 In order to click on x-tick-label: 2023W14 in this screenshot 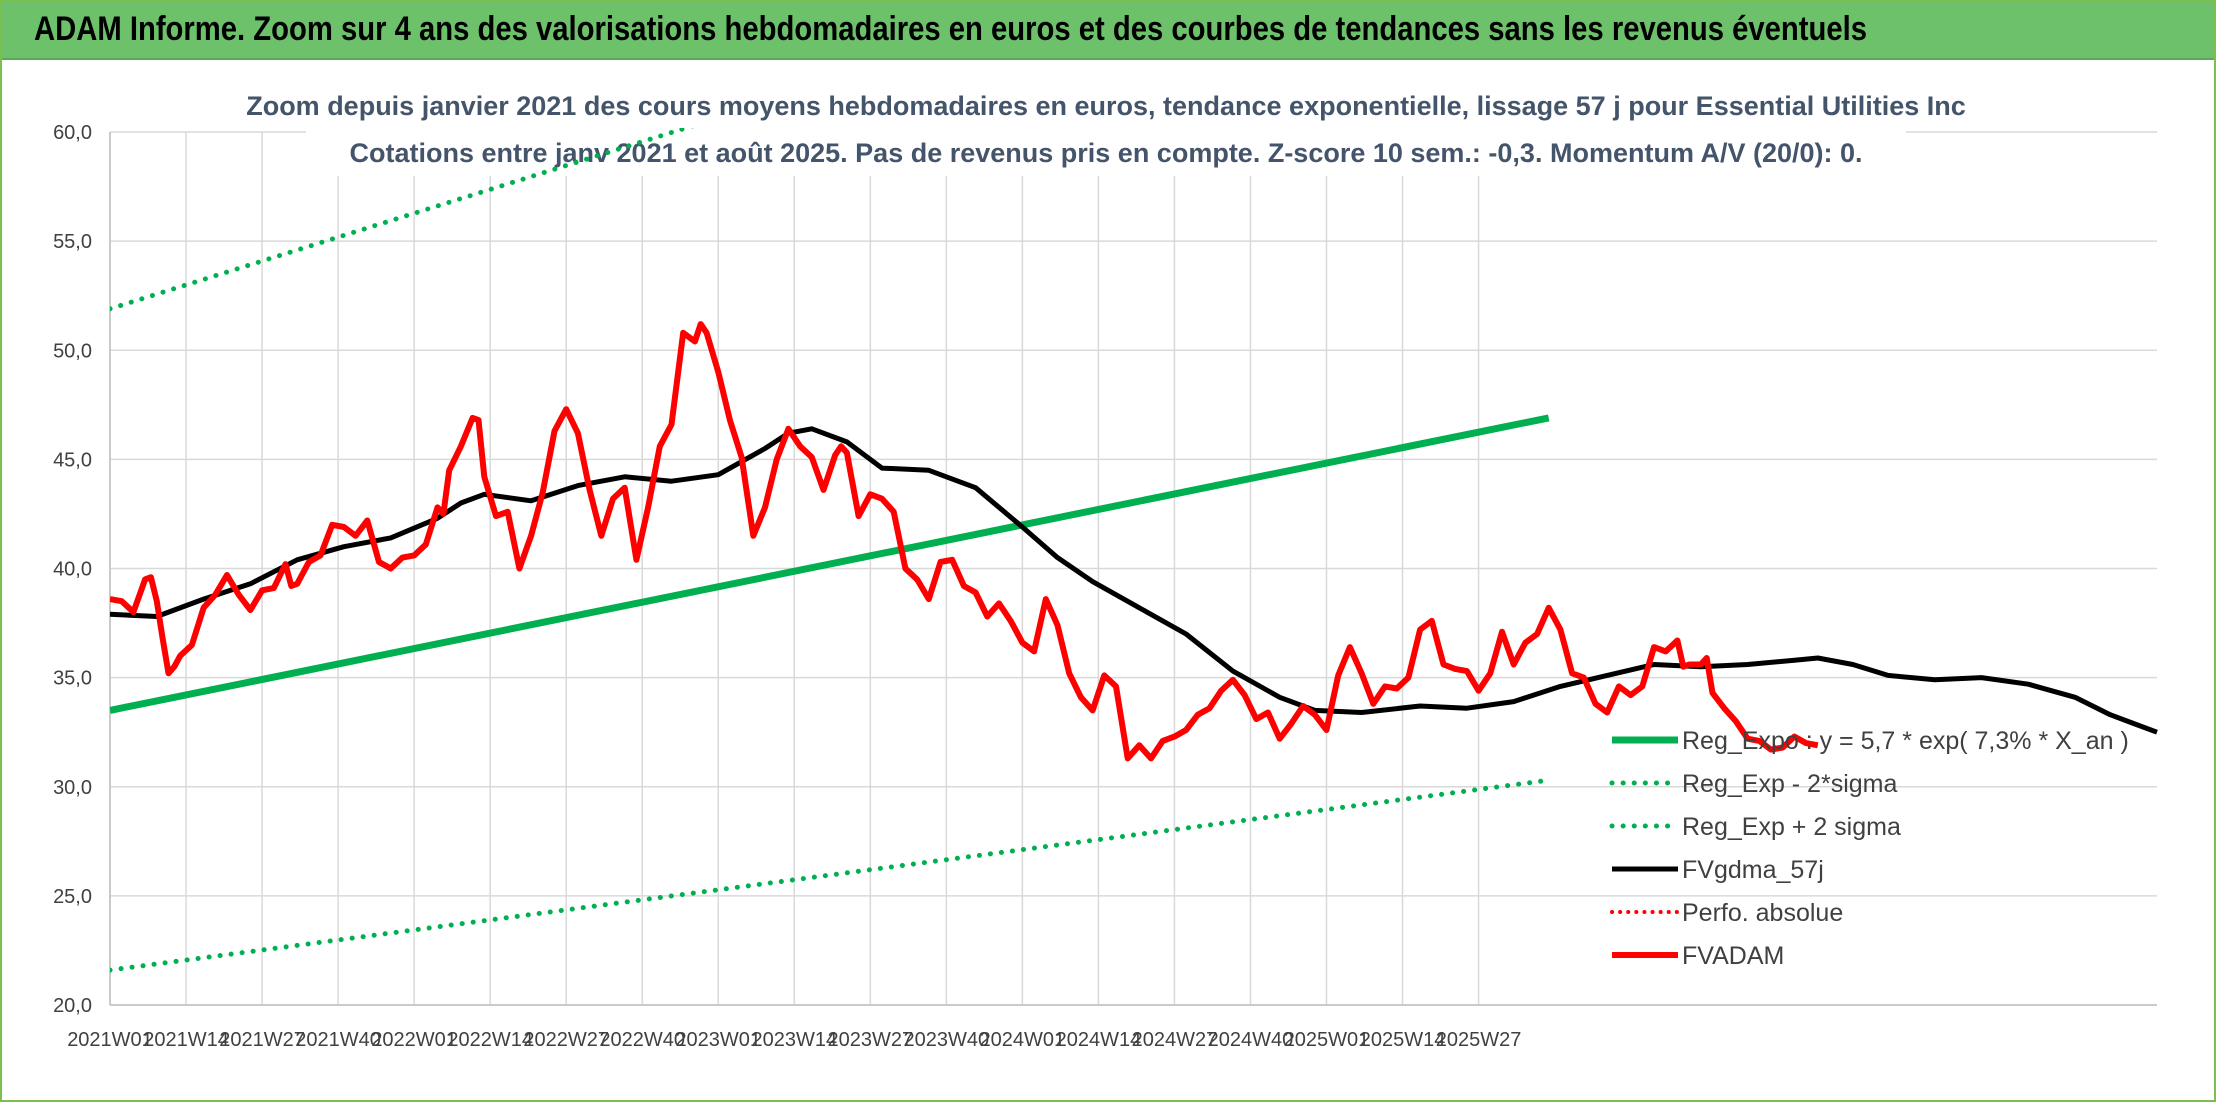, I will do `click(794, 1040)`.